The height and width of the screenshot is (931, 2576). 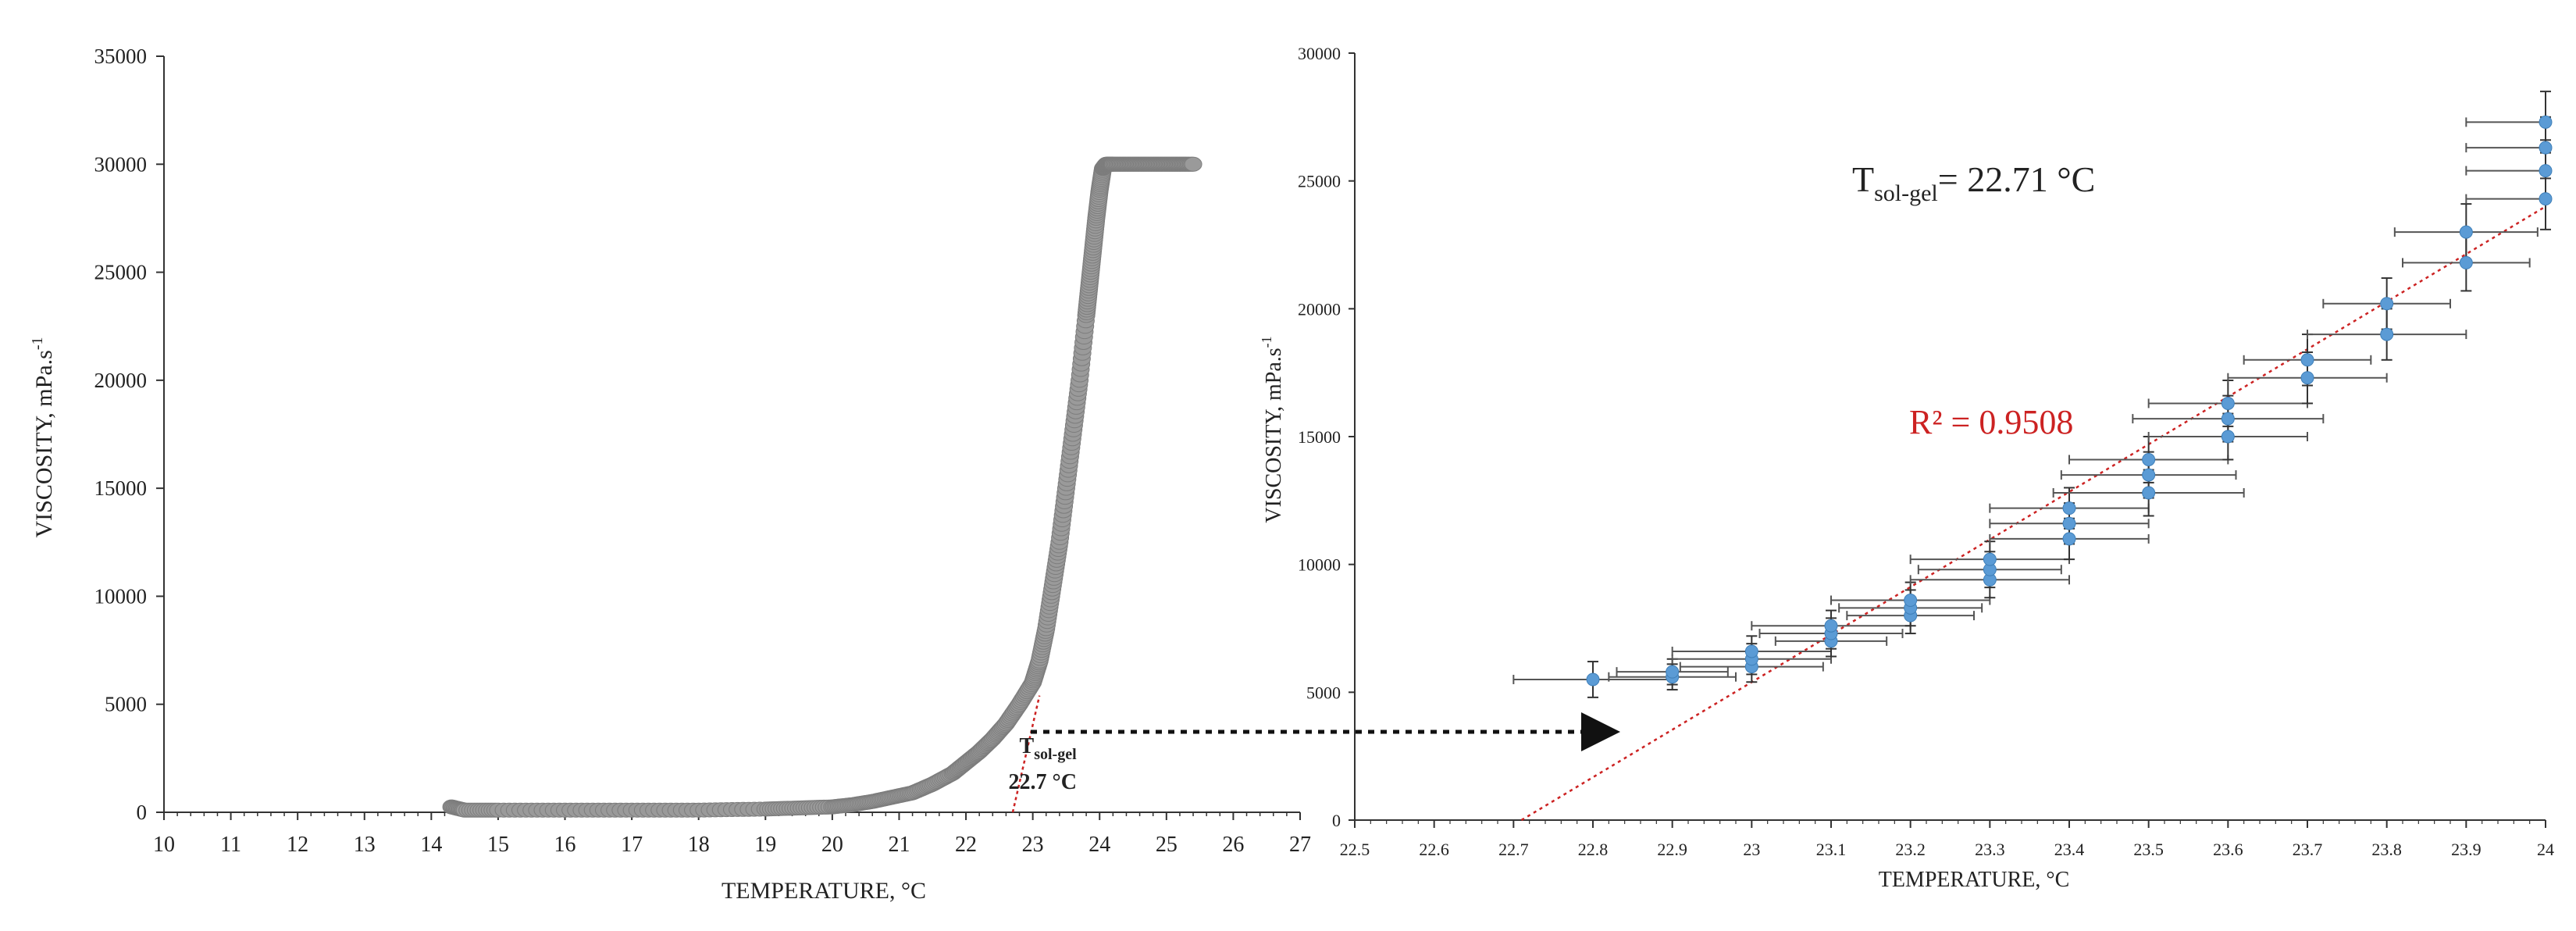 I want to click on left-y-tick-label: 30000, so click(x=121, y=164).